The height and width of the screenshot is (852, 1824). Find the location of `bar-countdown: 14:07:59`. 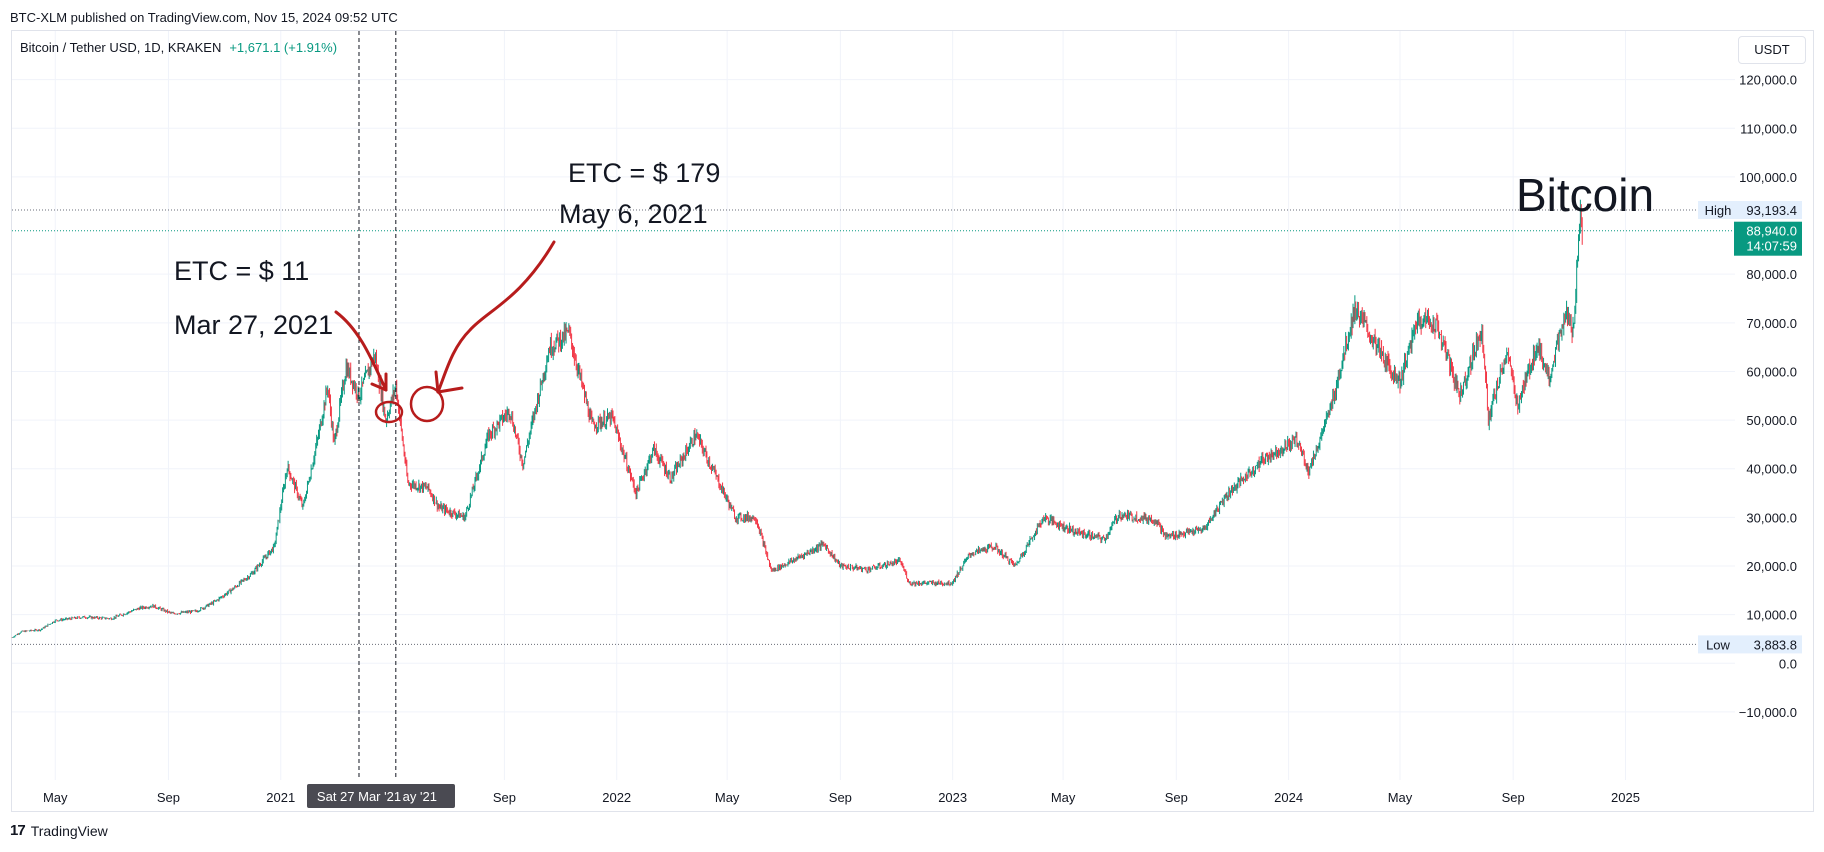

bar-countdown: 14:07:59 is located at coordinates (1771, 246).